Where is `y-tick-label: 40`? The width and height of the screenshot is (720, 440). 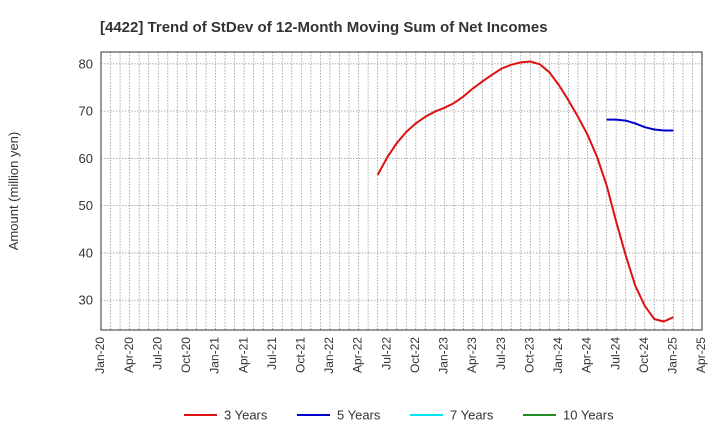
y-tick-label: 40 is located at coordinates (86, 252).